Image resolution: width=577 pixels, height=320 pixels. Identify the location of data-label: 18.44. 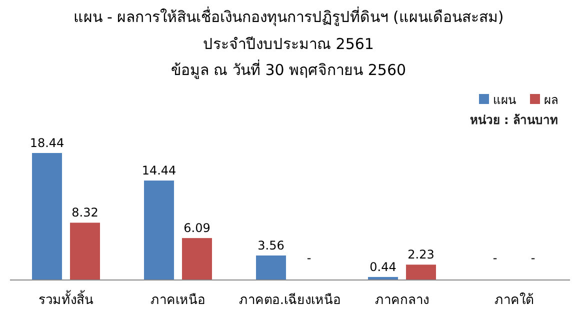
(47, 143).